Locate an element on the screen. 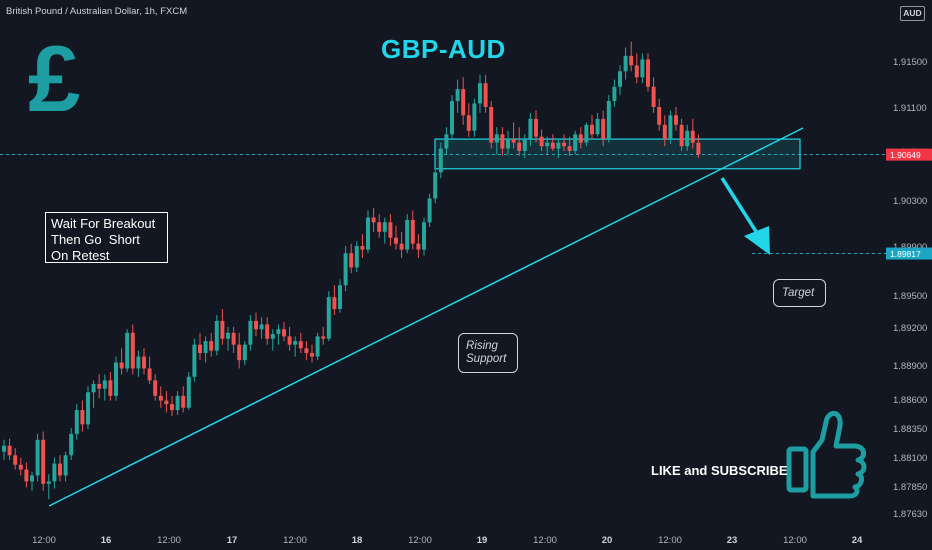 The width and height of the screenshot is (932, 550). rising-support-callout: Rising Support is located at coordinates (488, 353).